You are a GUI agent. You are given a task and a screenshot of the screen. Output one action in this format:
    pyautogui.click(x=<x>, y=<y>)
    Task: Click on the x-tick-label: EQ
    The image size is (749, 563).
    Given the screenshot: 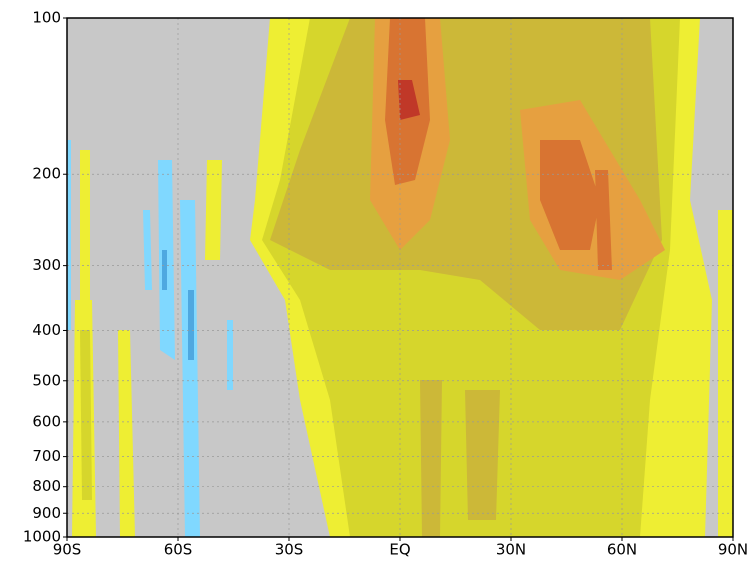 What is the action you would take?
    pyautogui.click(x=399, y=550)
    